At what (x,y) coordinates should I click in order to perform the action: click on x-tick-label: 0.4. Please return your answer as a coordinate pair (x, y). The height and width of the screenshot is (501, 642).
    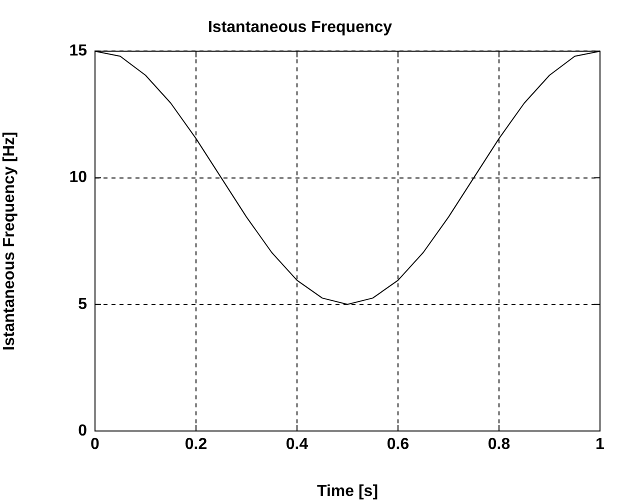
    Looking at the image, I should click on (297, 445).